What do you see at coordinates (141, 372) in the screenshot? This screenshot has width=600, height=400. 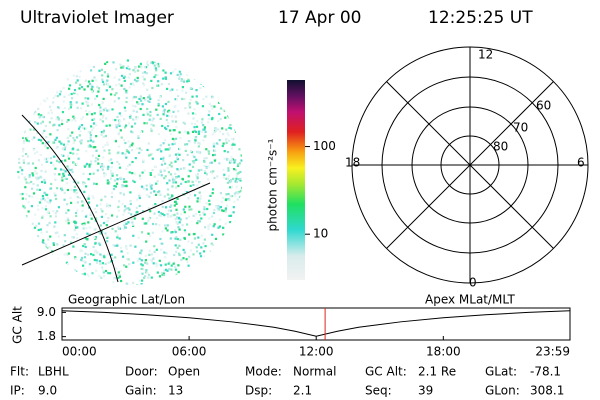 I see `field-label: Door:` at bounding box center [141, 372].